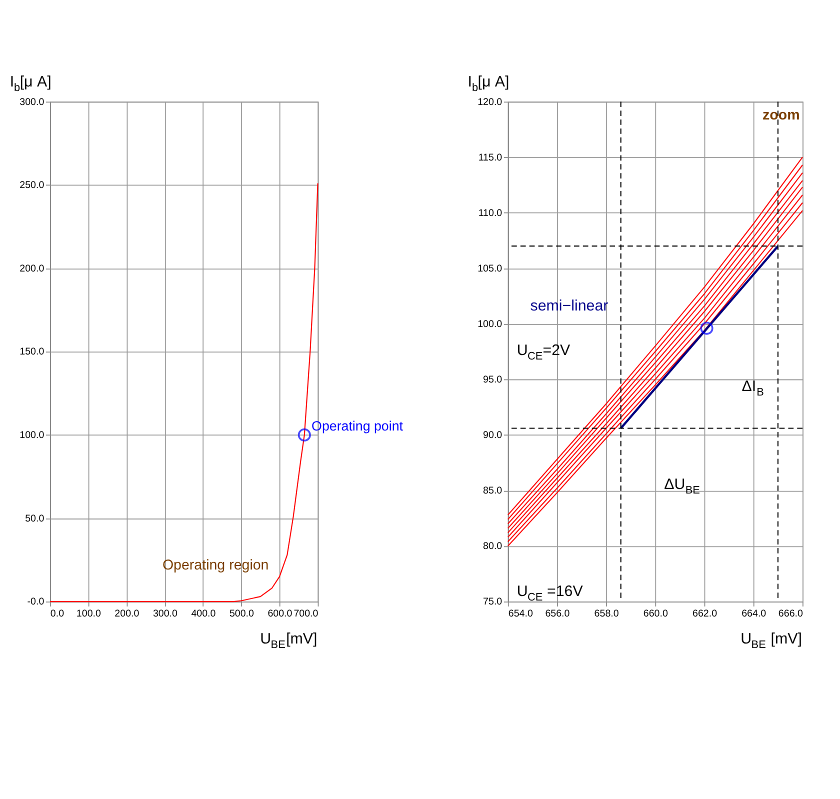 The width and height of the screenshot is (840, 799). What do you see at coordinates (165, 614) in the screenshot?
I see `x-tick-label: 300.0` at bounding box center [165, 614].